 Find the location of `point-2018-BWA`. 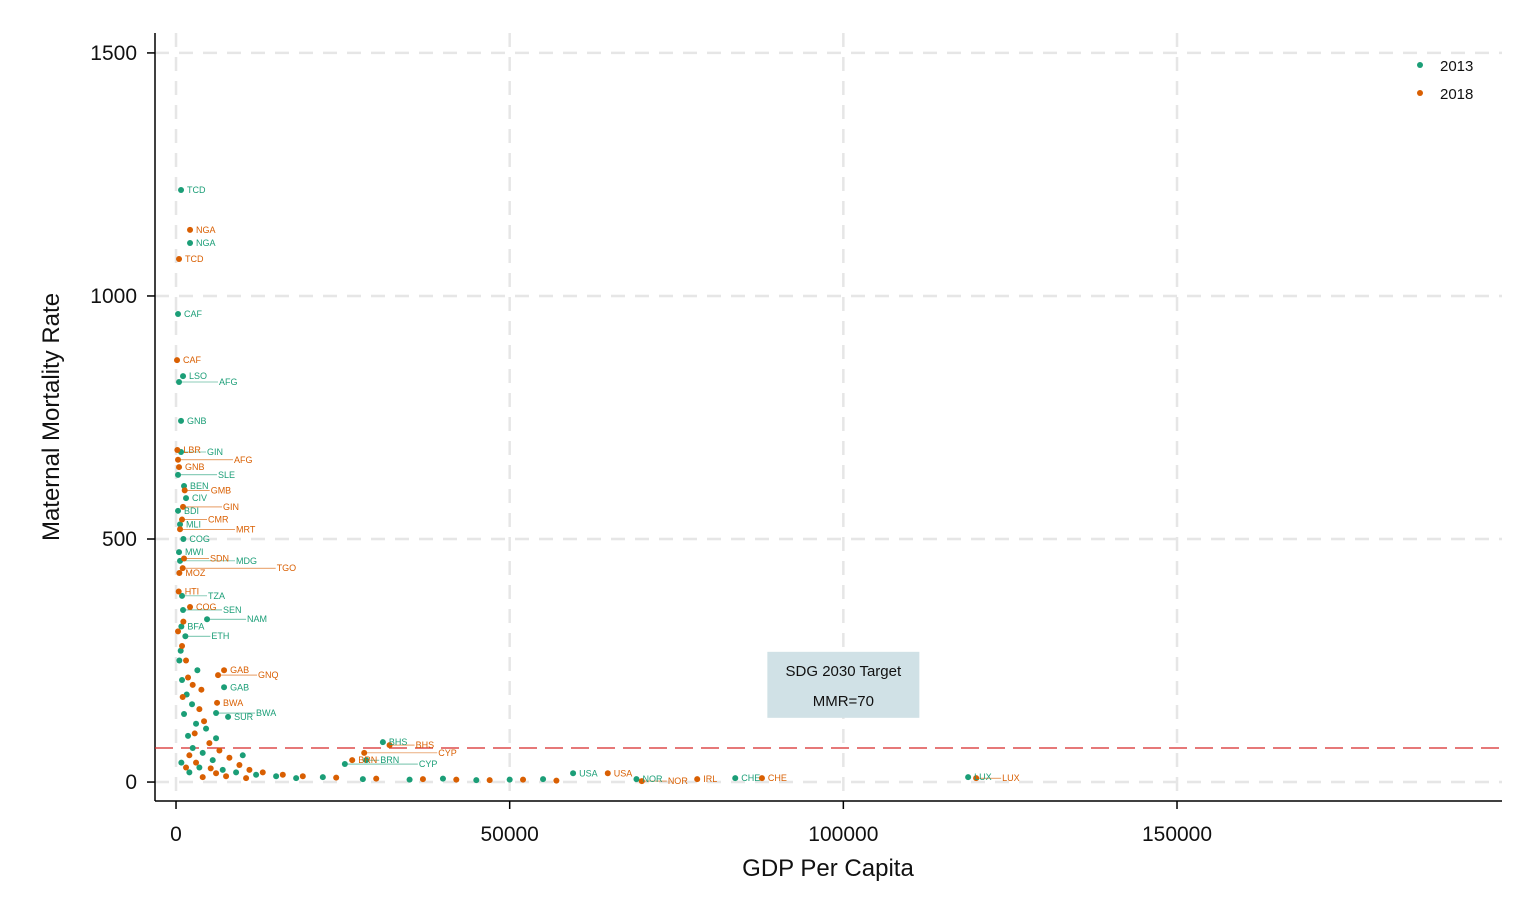

point-2018-BWA is located at coordinates (217, 702).